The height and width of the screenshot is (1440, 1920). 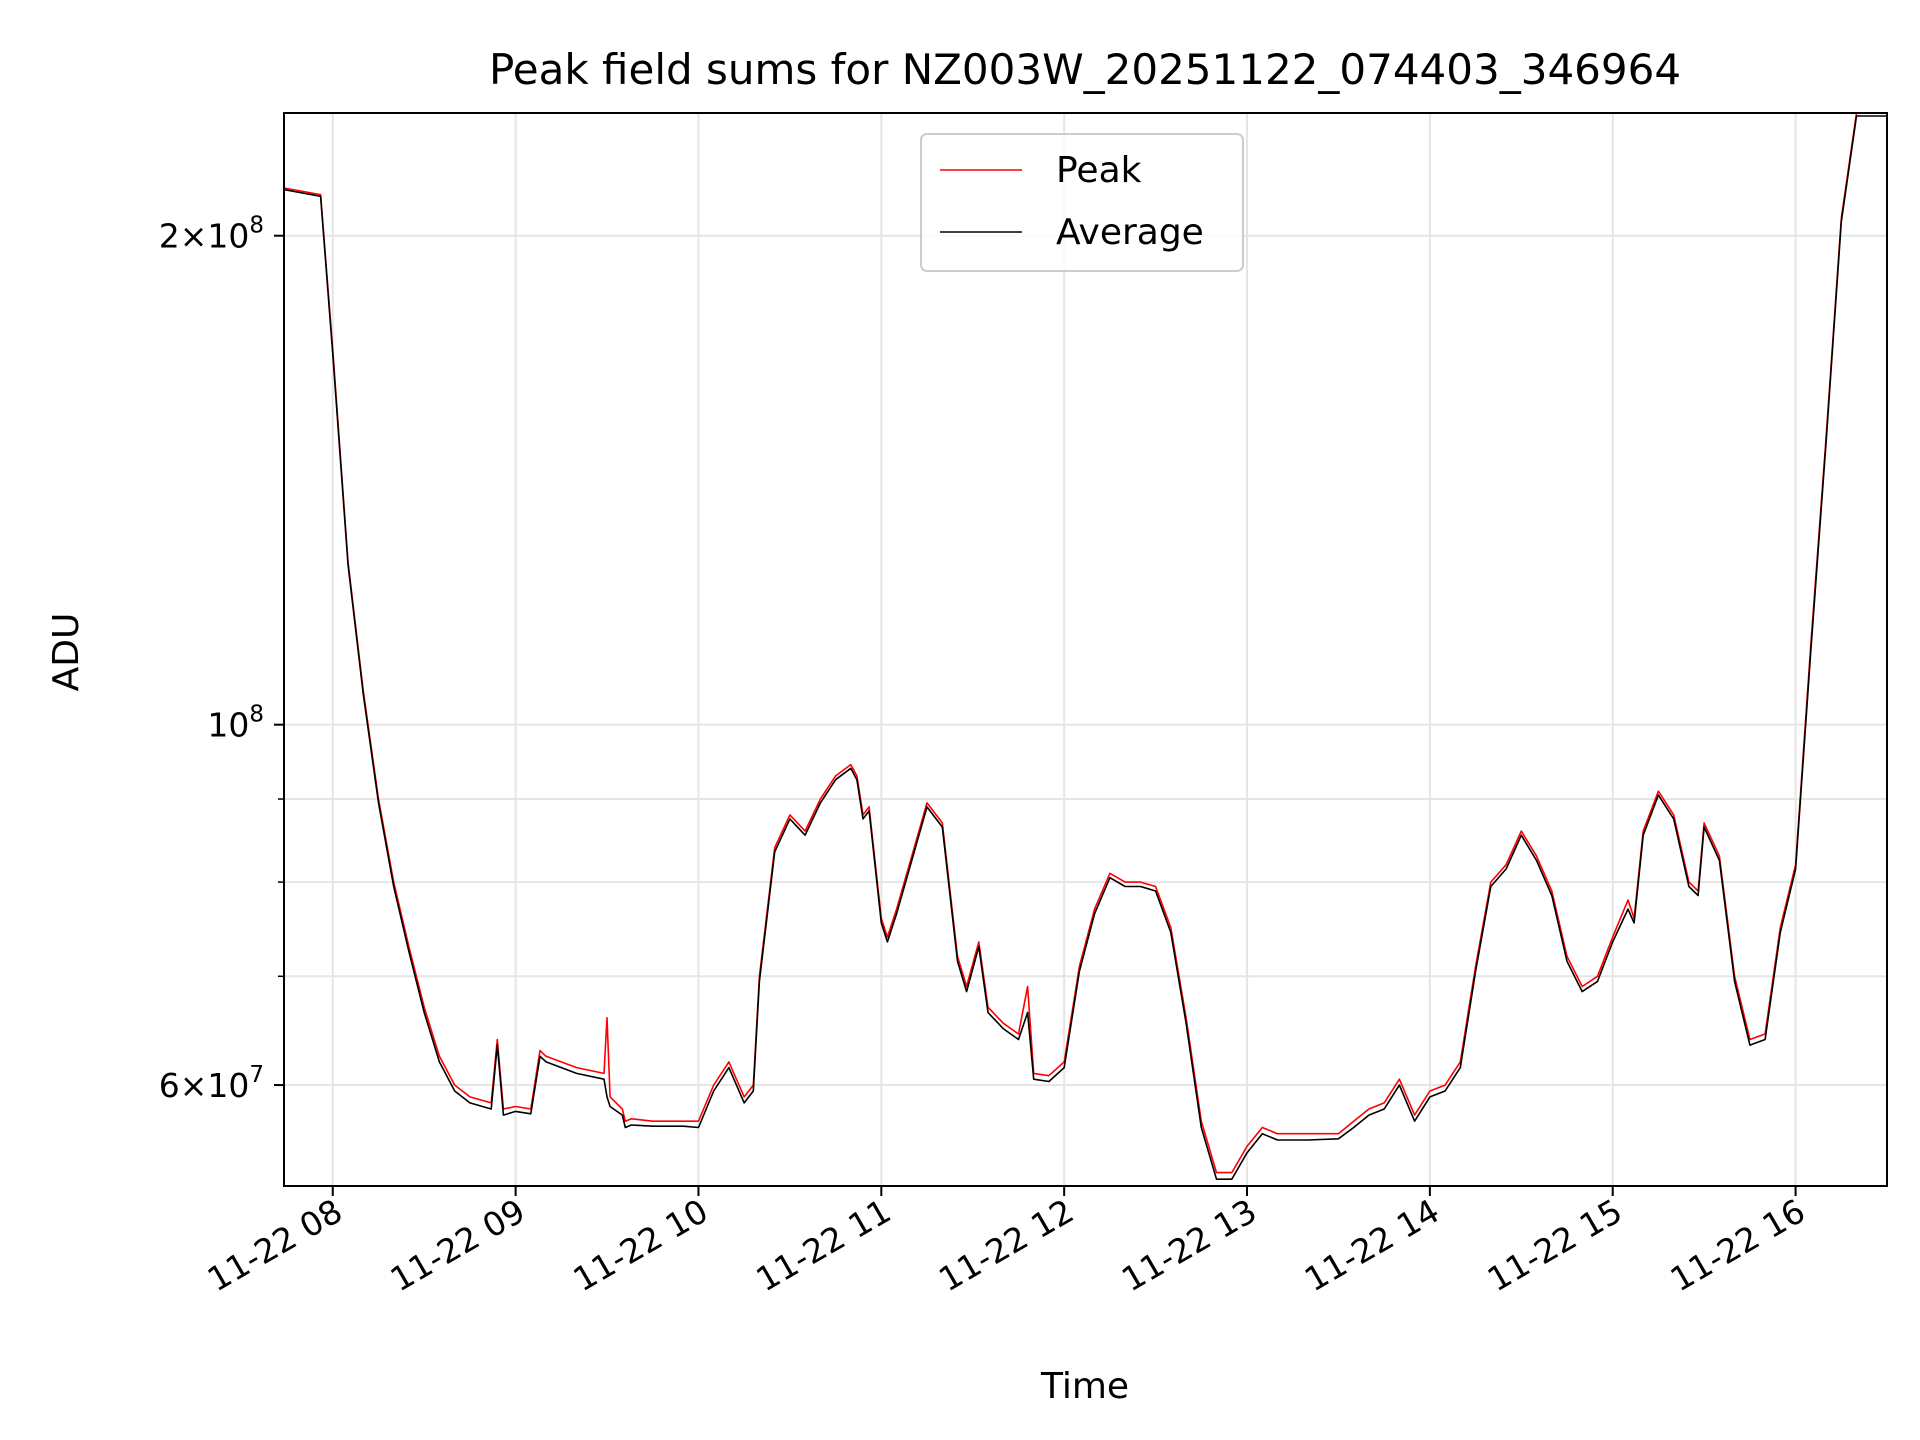 What do you see at coordinates (66, 652) in the screenshot?
I see `y-axis-label: ADU` at bounding box center [66, 652].